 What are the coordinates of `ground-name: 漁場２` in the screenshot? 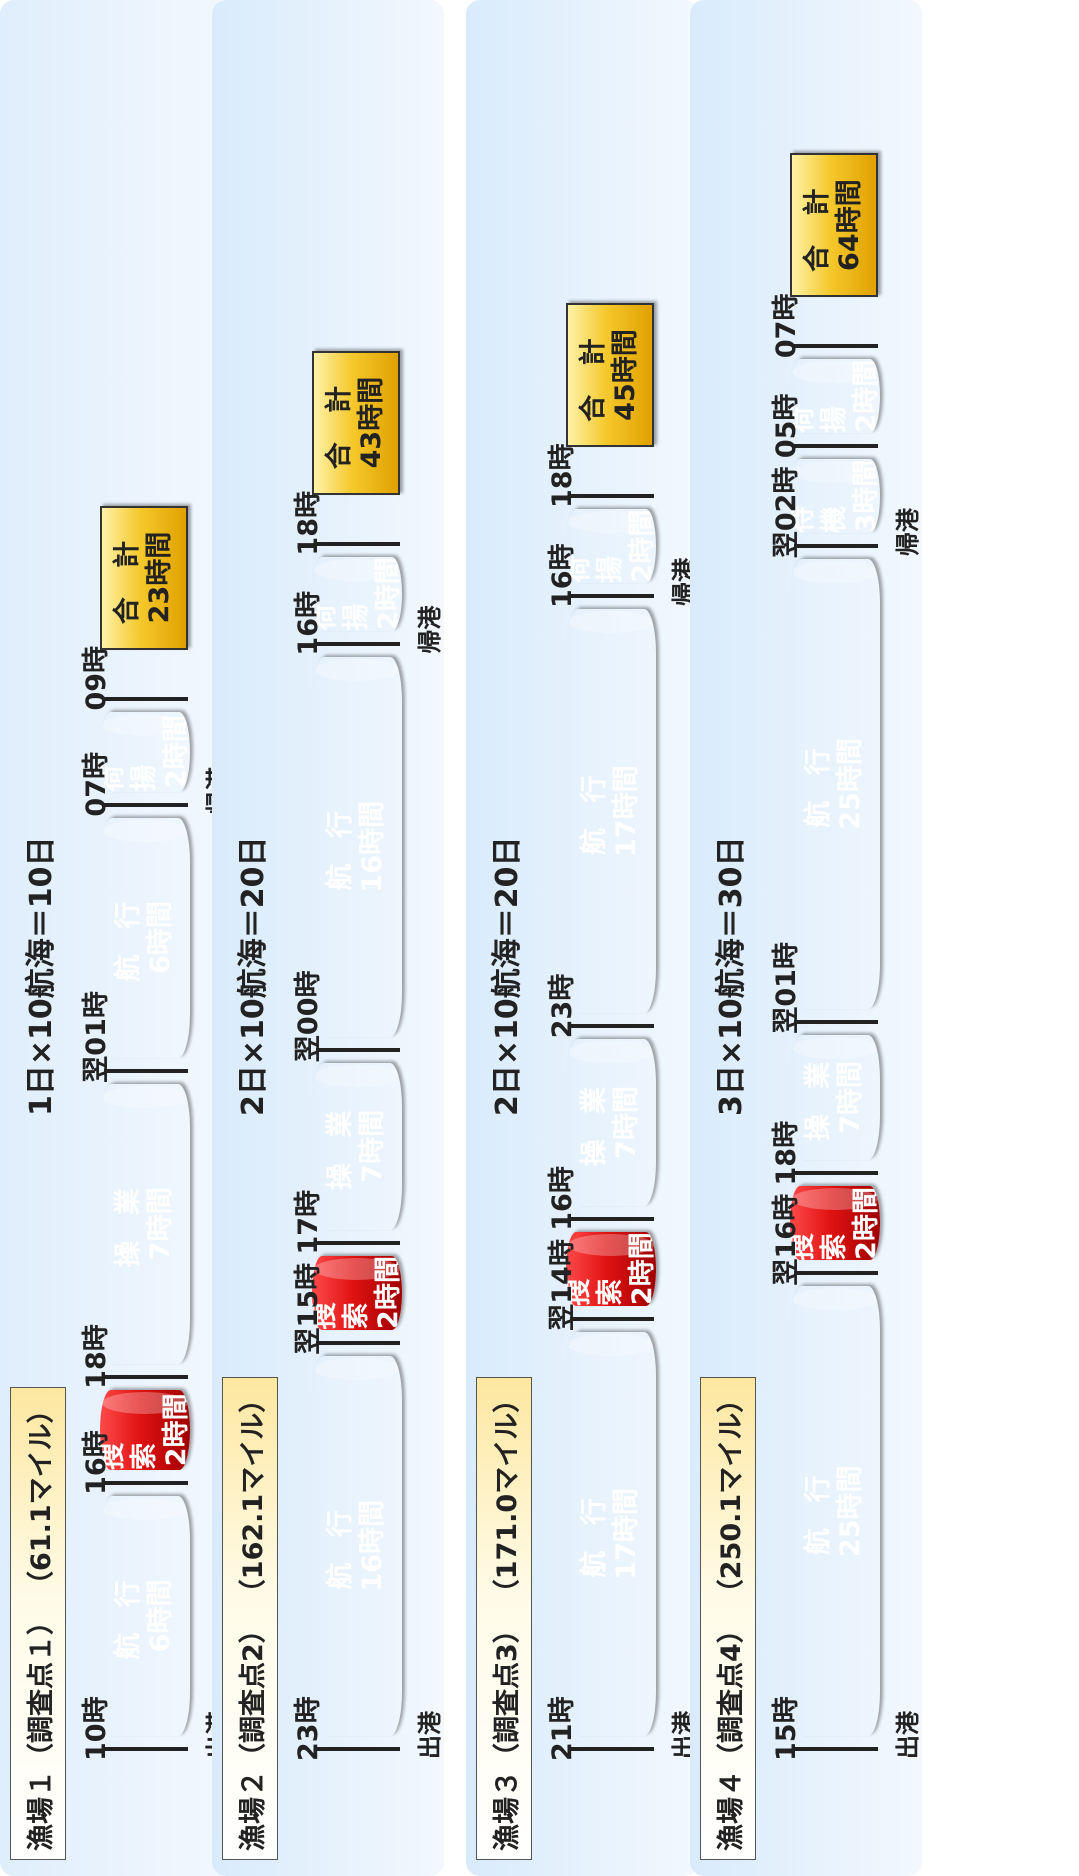 It's located at (253, 1810).